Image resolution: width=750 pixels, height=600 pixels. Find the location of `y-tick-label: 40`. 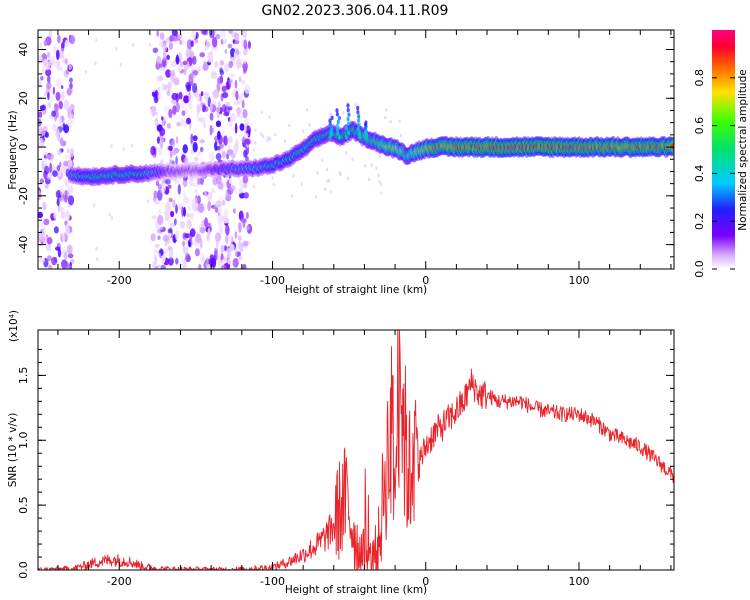

y-tick-label: 40 is located at coordinates (23, 50).